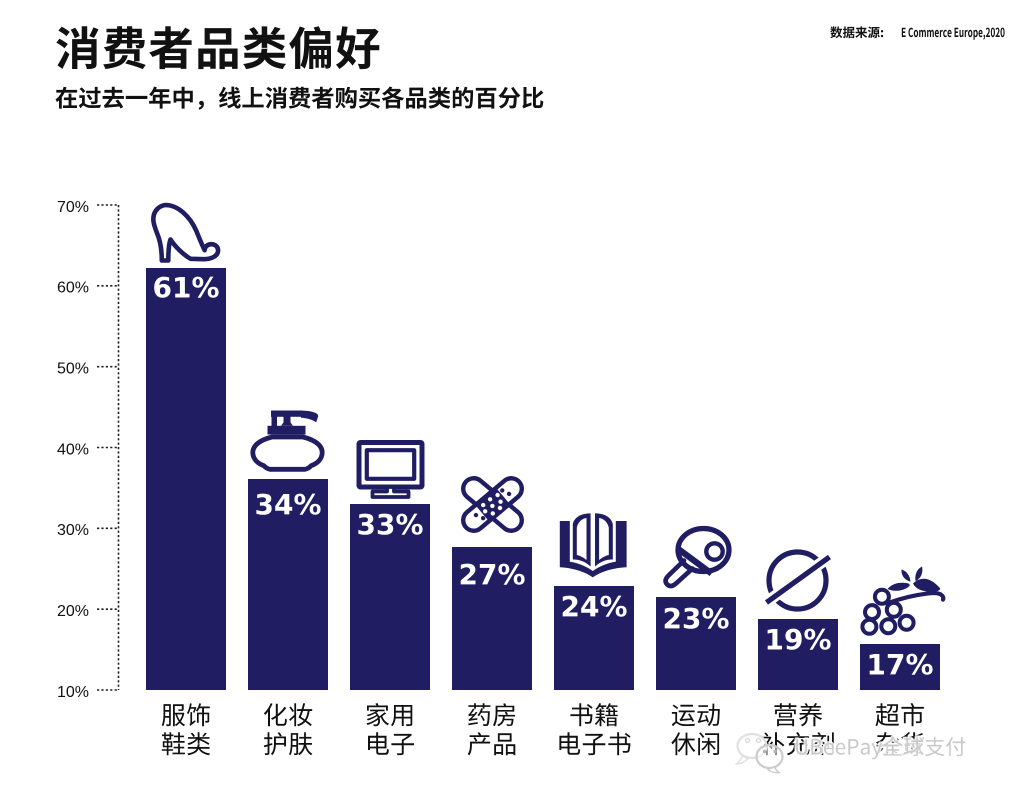 Image resolution: width=1024 pixels, height=799 pixels. Describe the element at coordinates (73, 692) in the screenshot. I see `svg-text: 10%` at that location.